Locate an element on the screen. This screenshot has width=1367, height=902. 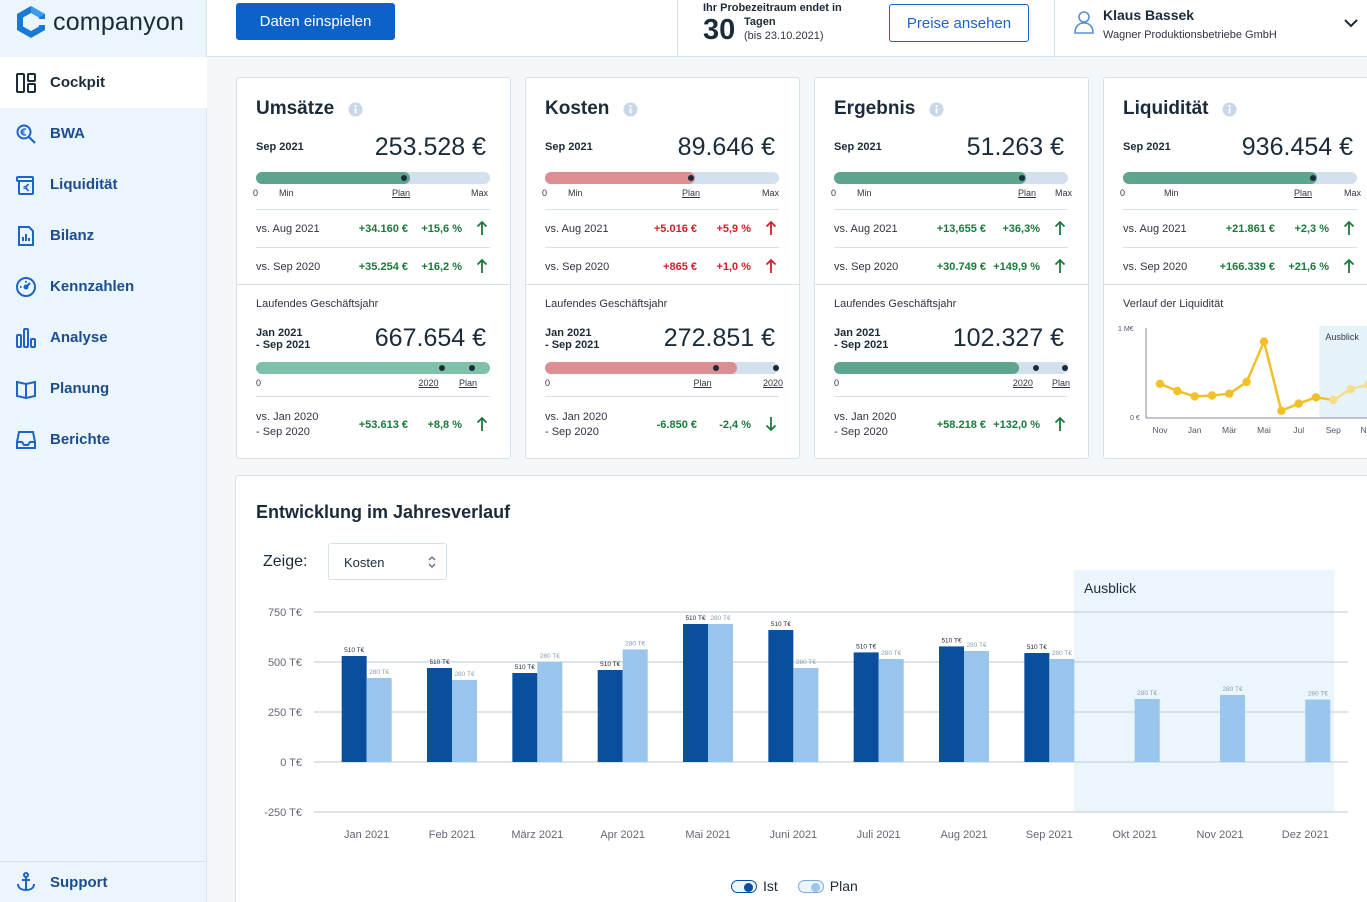
sidebar-item-kennzahlen: Kennzahlen is located at coordinates (103, 286).